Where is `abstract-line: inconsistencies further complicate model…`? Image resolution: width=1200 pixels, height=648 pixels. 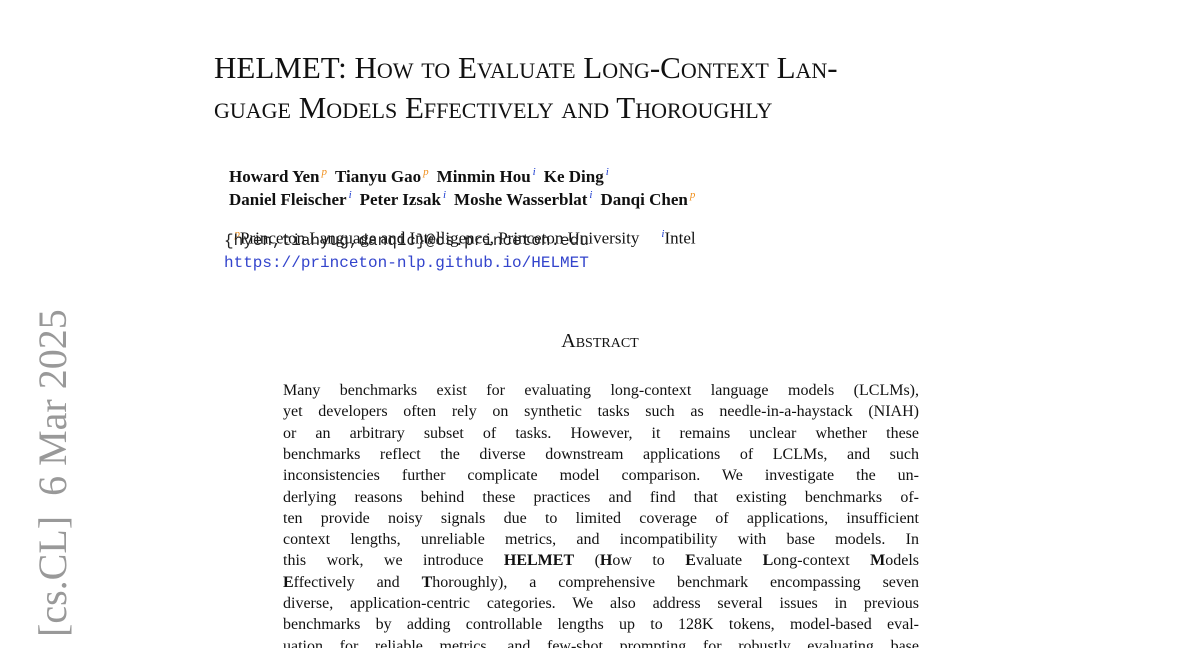 abstract-line: inconsistencies further complicate model… is located at coordinates (601, 475).